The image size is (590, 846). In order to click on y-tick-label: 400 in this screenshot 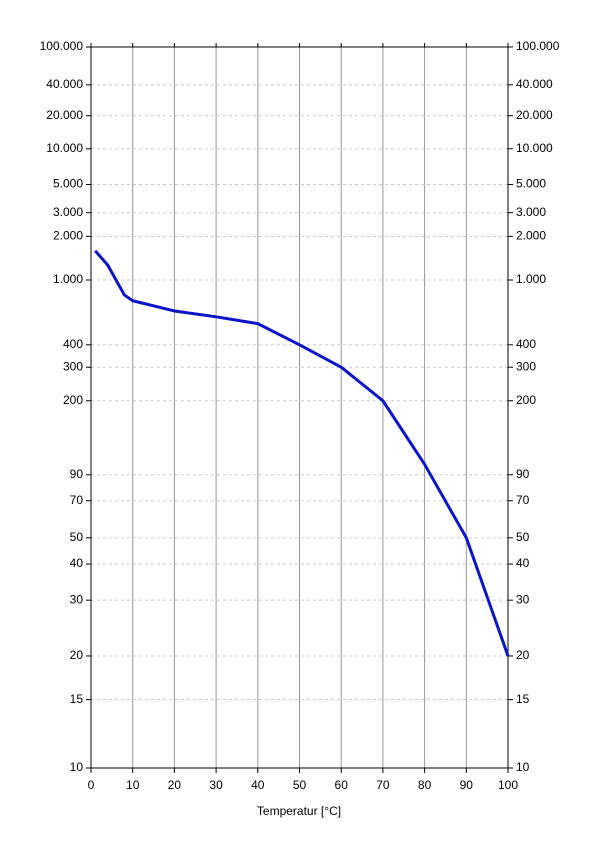, I will do `click(73, 344)`.